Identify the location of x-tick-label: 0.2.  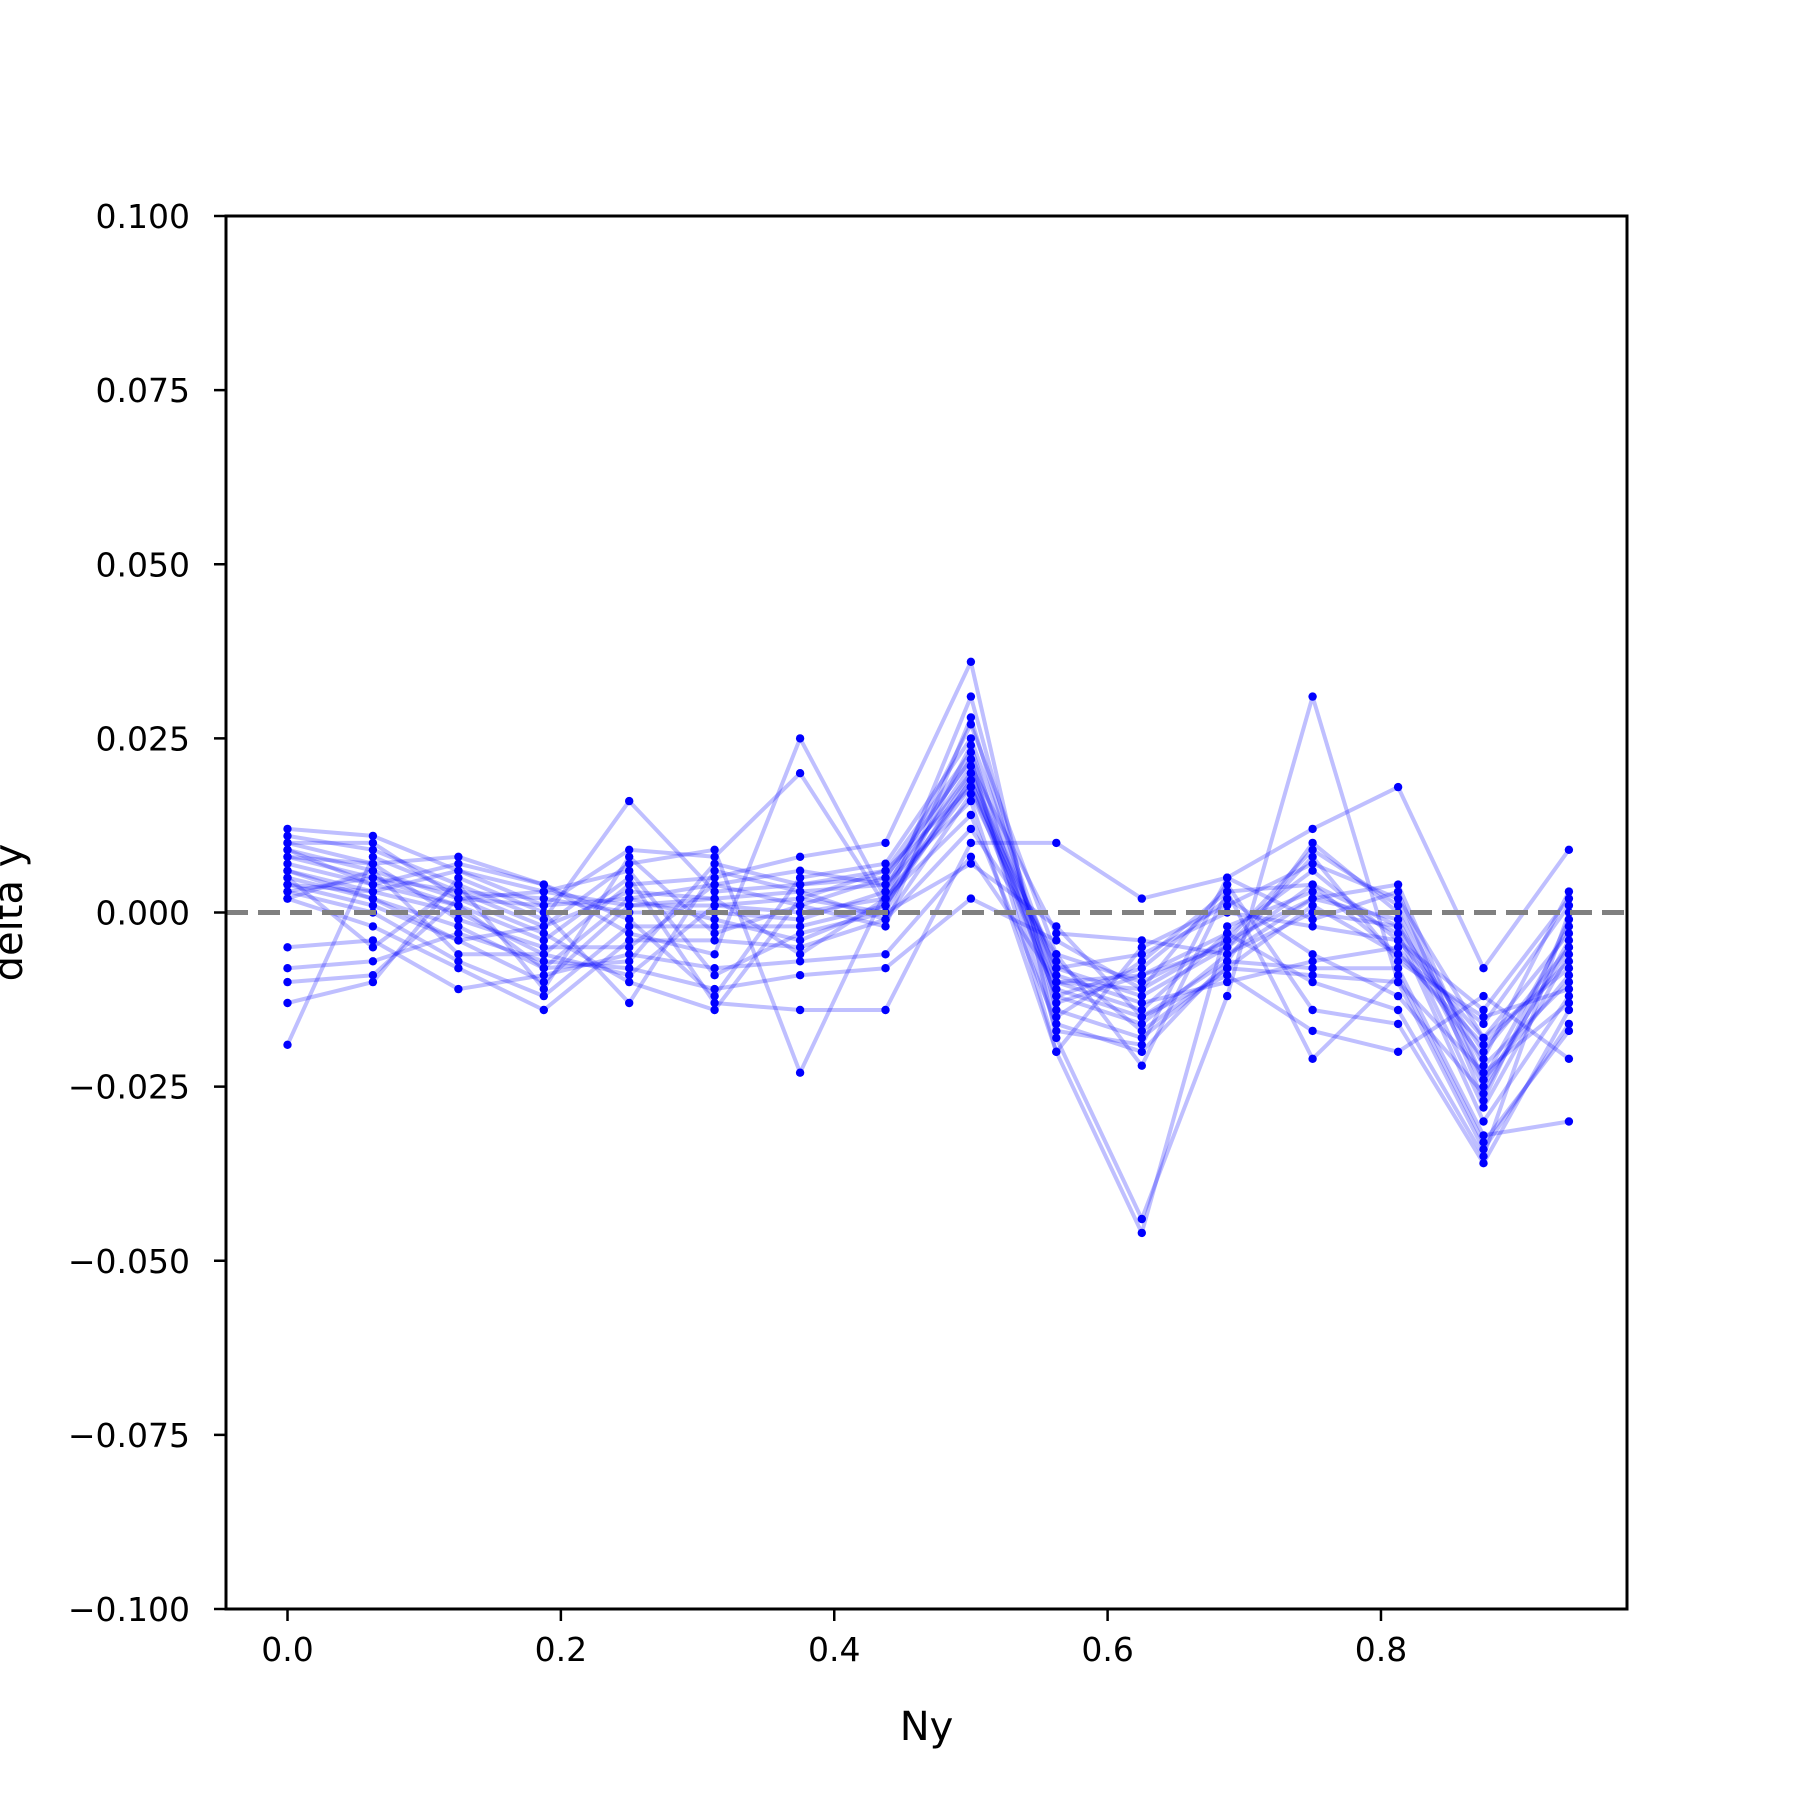
(561, 1649).